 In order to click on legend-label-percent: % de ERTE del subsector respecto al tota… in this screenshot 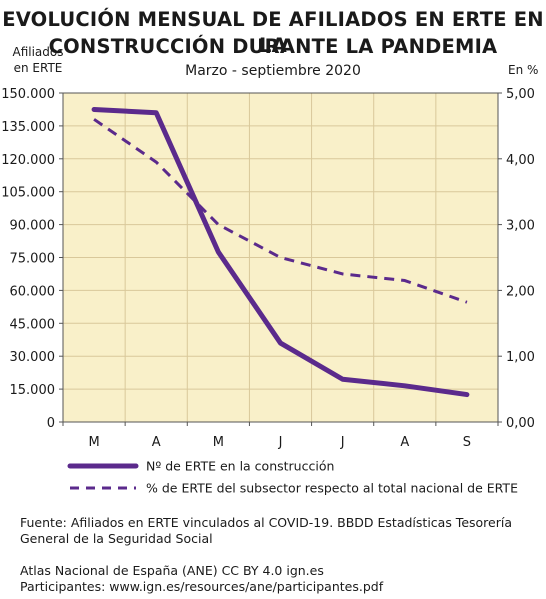, I will do `click(332, 488)`.